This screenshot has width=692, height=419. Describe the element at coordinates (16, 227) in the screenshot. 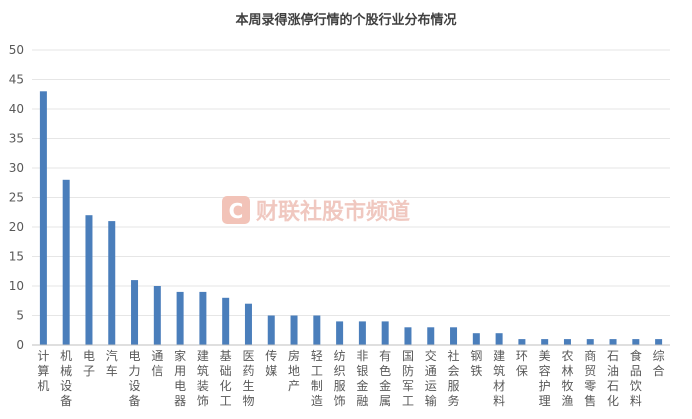

I see `y-tick-label: 20` at that location.